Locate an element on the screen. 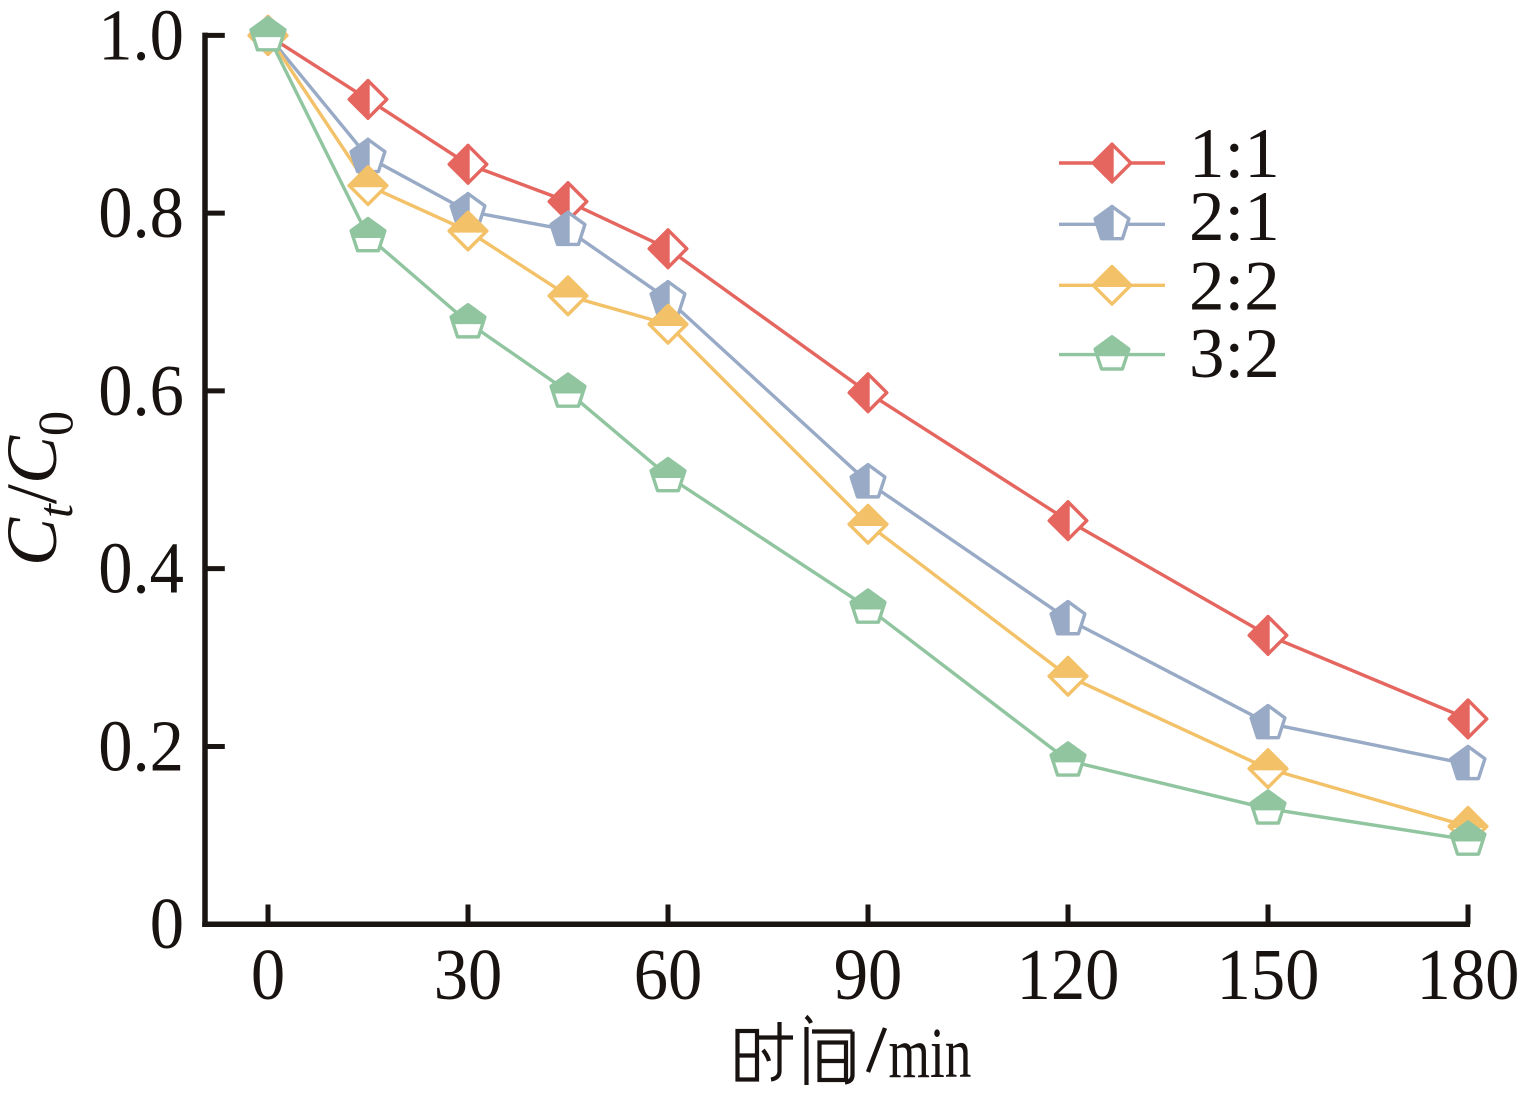  svg-text: 90 is located at coordinates (868, 975).